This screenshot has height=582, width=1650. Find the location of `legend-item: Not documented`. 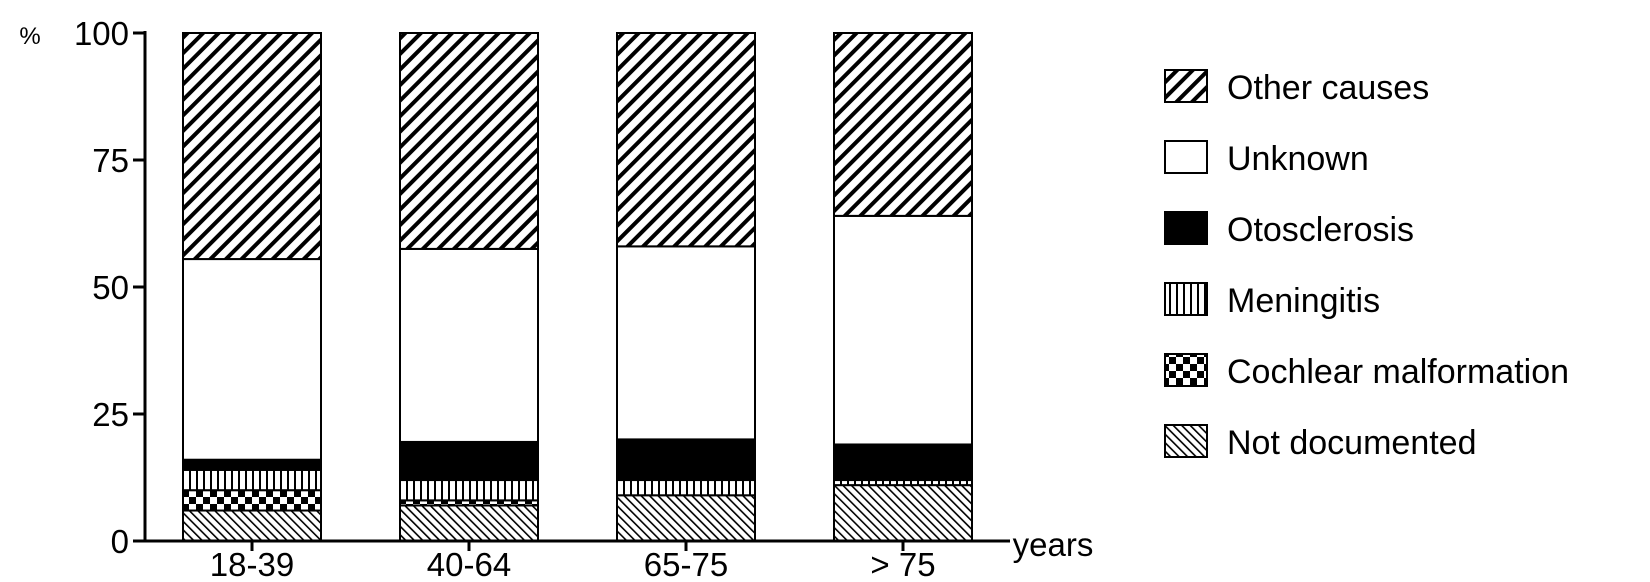

legend-item: Not documented is located at coordinates (1320, 443).